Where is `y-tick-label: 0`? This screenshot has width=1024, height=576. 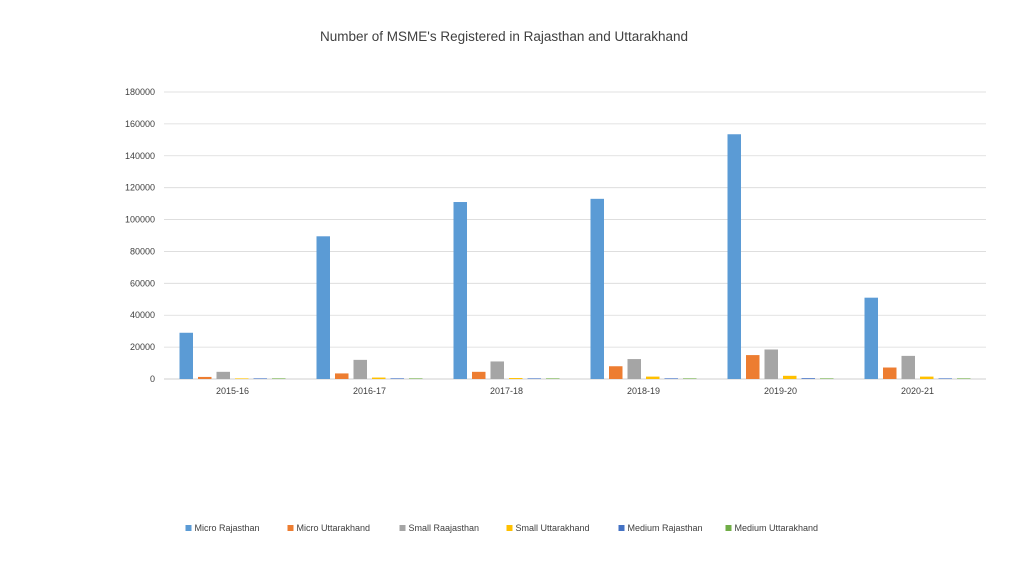
y-tick-label: 0 is located at coordinates (152, 379).